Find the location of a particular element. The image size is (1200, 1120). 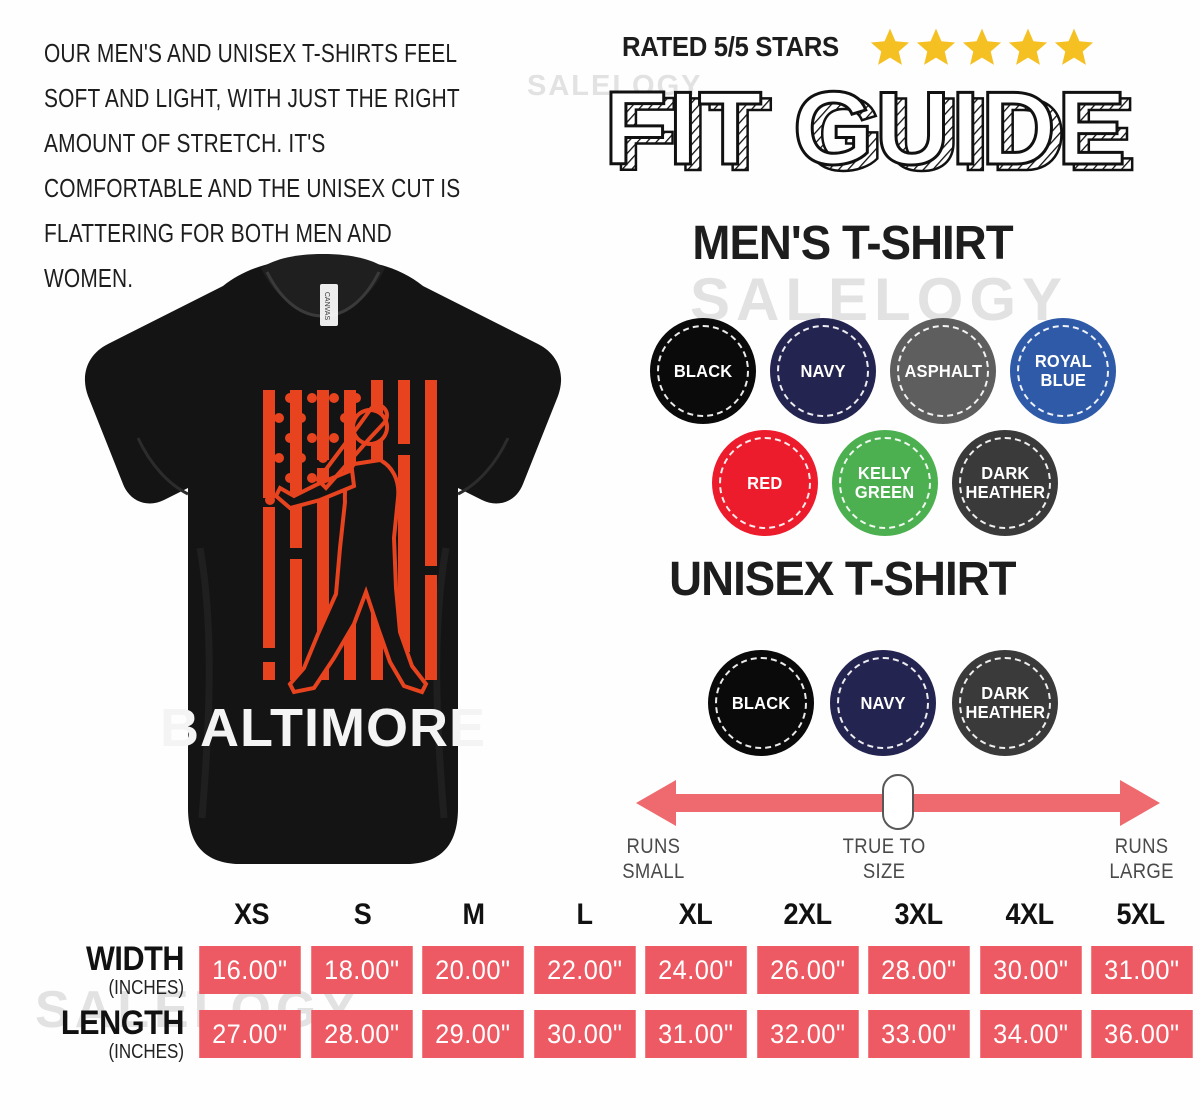

brand-tag-label: CANVAS is located at coordinates (326, 306).